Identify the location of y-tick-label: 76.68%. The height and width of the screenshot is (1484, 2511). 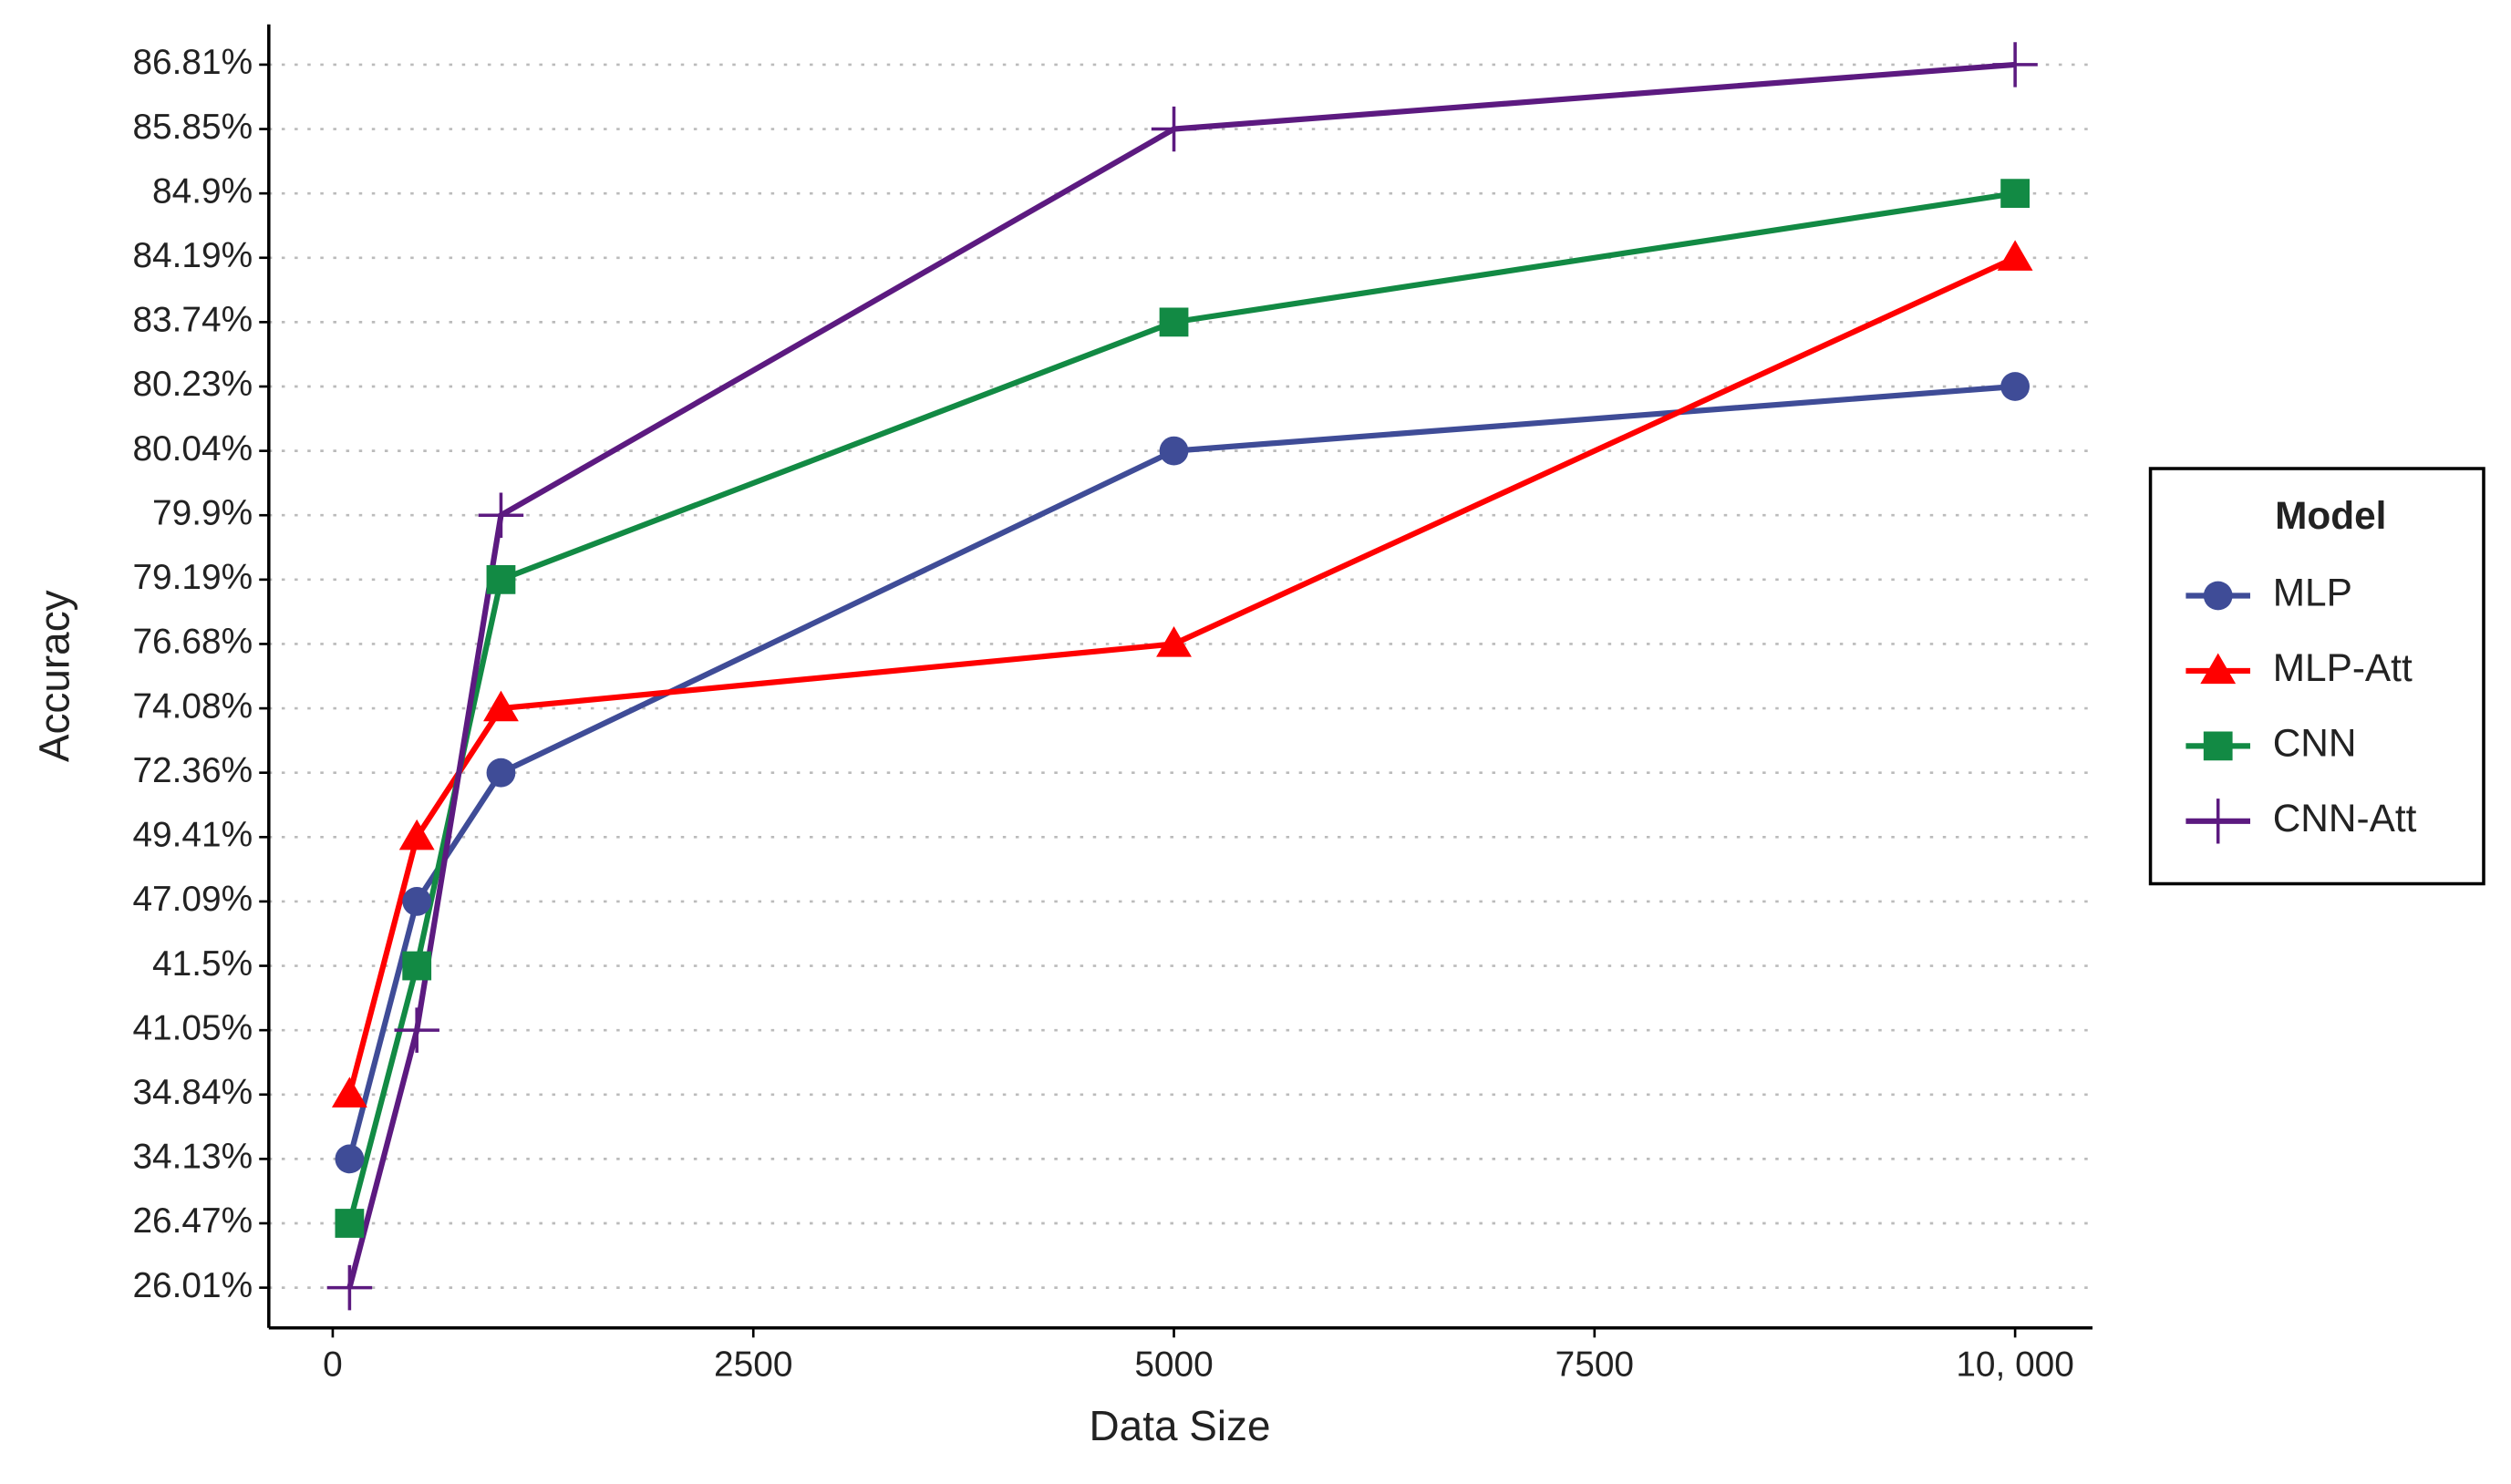
(192, 642).